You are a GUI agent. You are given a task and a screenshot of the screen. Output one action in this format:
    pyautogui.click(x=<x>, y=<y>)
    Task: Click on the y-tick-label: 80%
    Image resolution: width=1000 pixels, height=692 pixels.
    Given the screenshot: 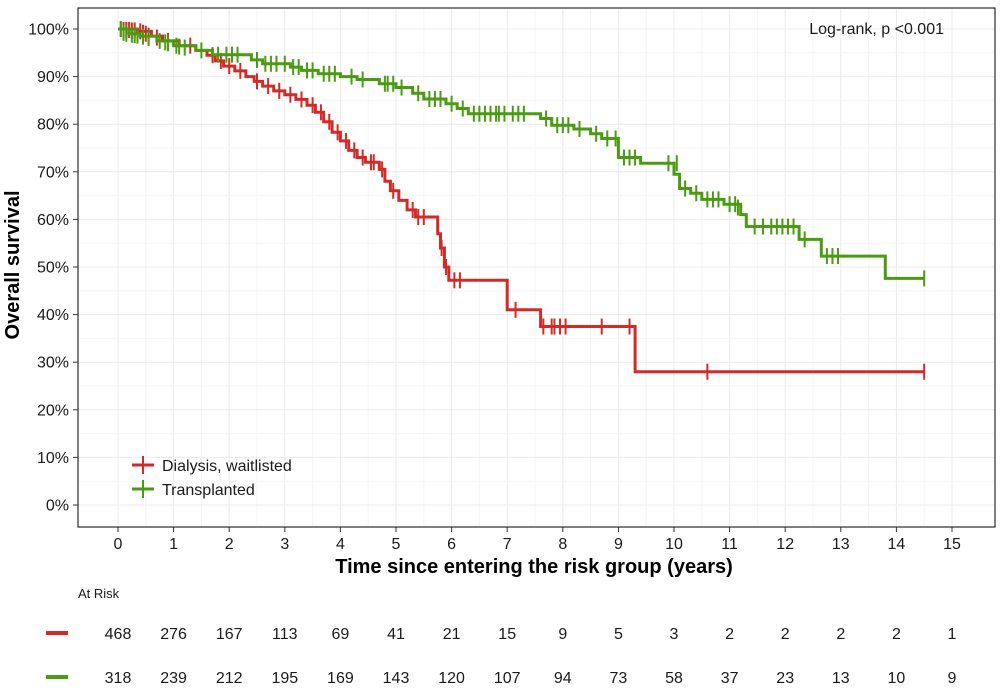 What is the action you would take?
    pyautogui.click(x=53, y=125)
    